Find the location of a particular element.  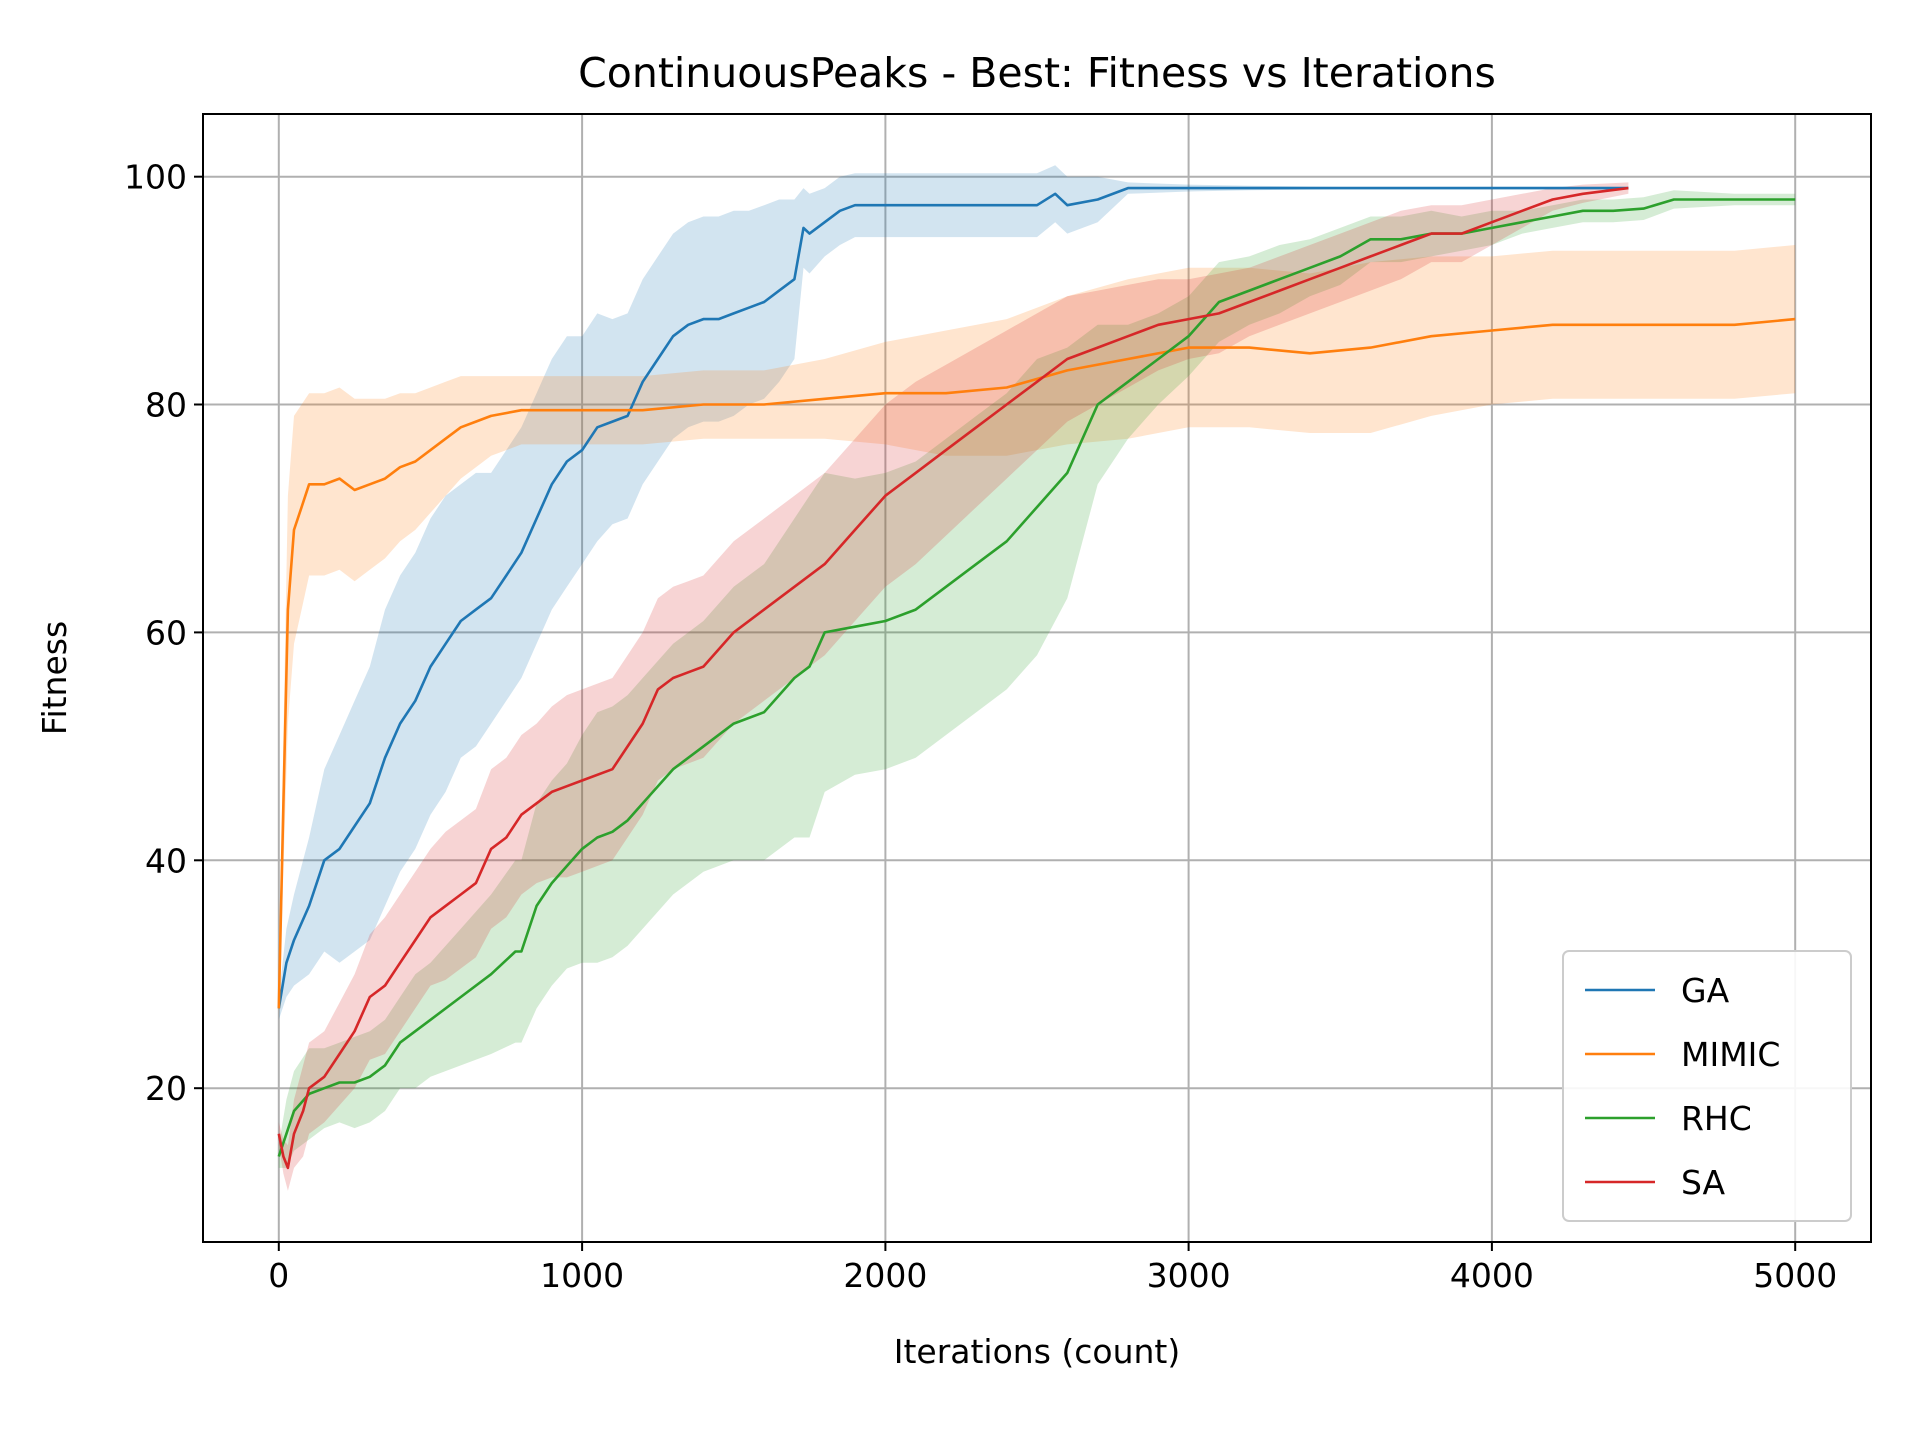

y-tick-label: 100 is located at coordinates (155, 177).